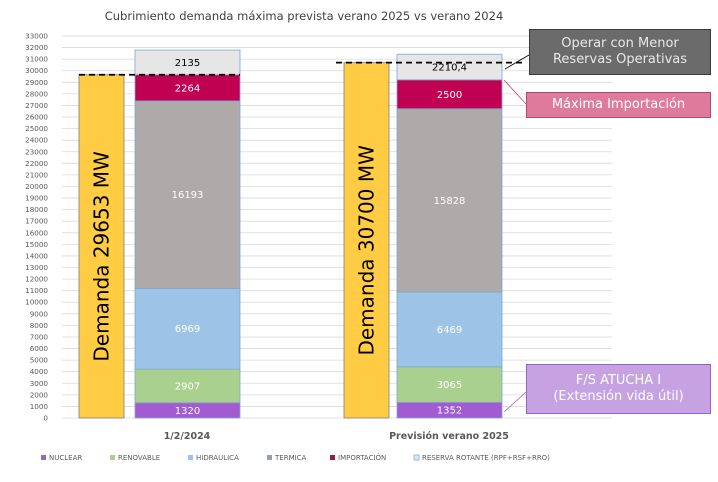 This screenshot has height=482, width=718. What do you see at coordinates (39, 313) in the screenshot?
I see `y-tick-label: 9000` at bounding box center [39, 313].